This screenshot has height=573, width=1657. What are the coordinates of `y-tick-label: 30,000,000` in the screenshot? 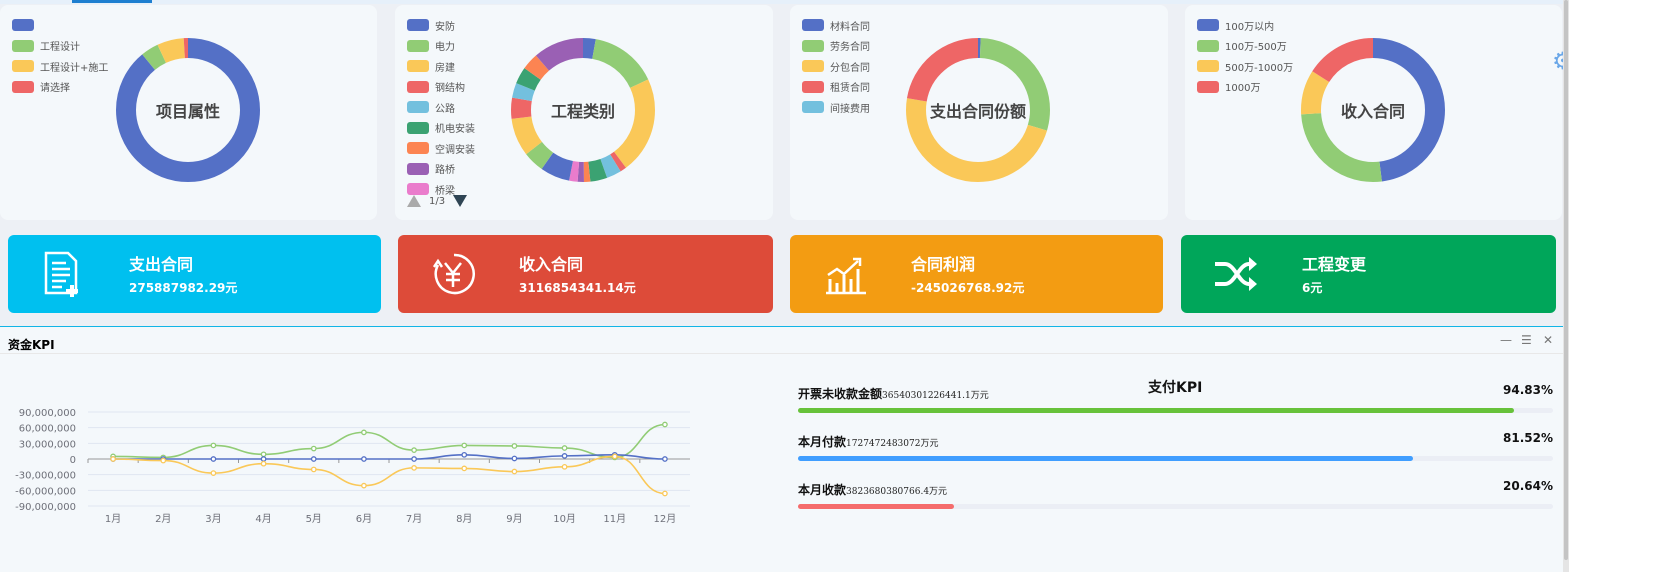 It's located at (47, 444).